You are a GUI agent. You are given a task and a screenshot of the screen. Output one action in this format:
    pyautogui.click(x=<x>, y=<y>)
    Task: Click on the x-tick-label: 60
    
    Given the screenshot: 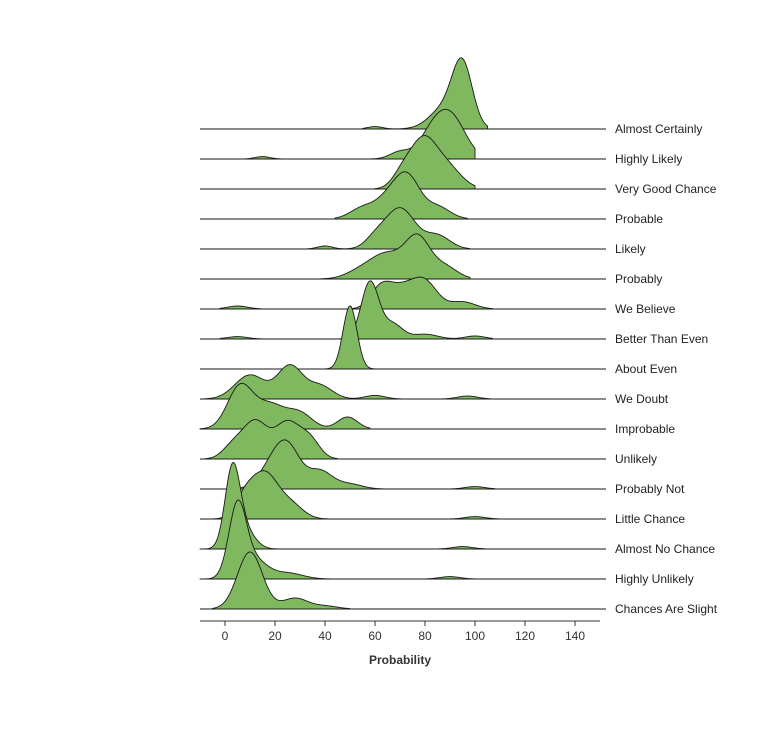 What is the action you would take?
    pyautogui.click(x=375, y=636)
    